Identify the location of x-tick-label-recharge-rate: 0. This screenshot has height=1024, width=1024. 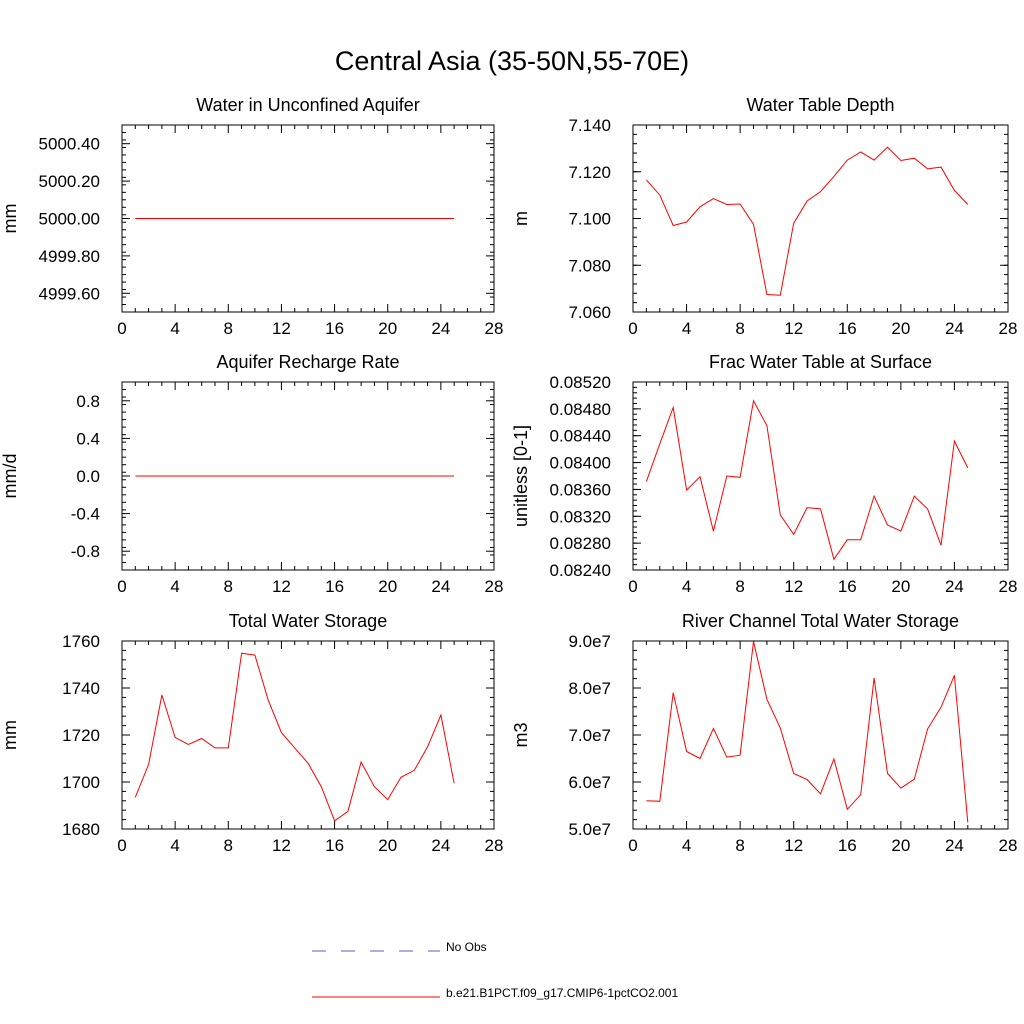
(121, 586).